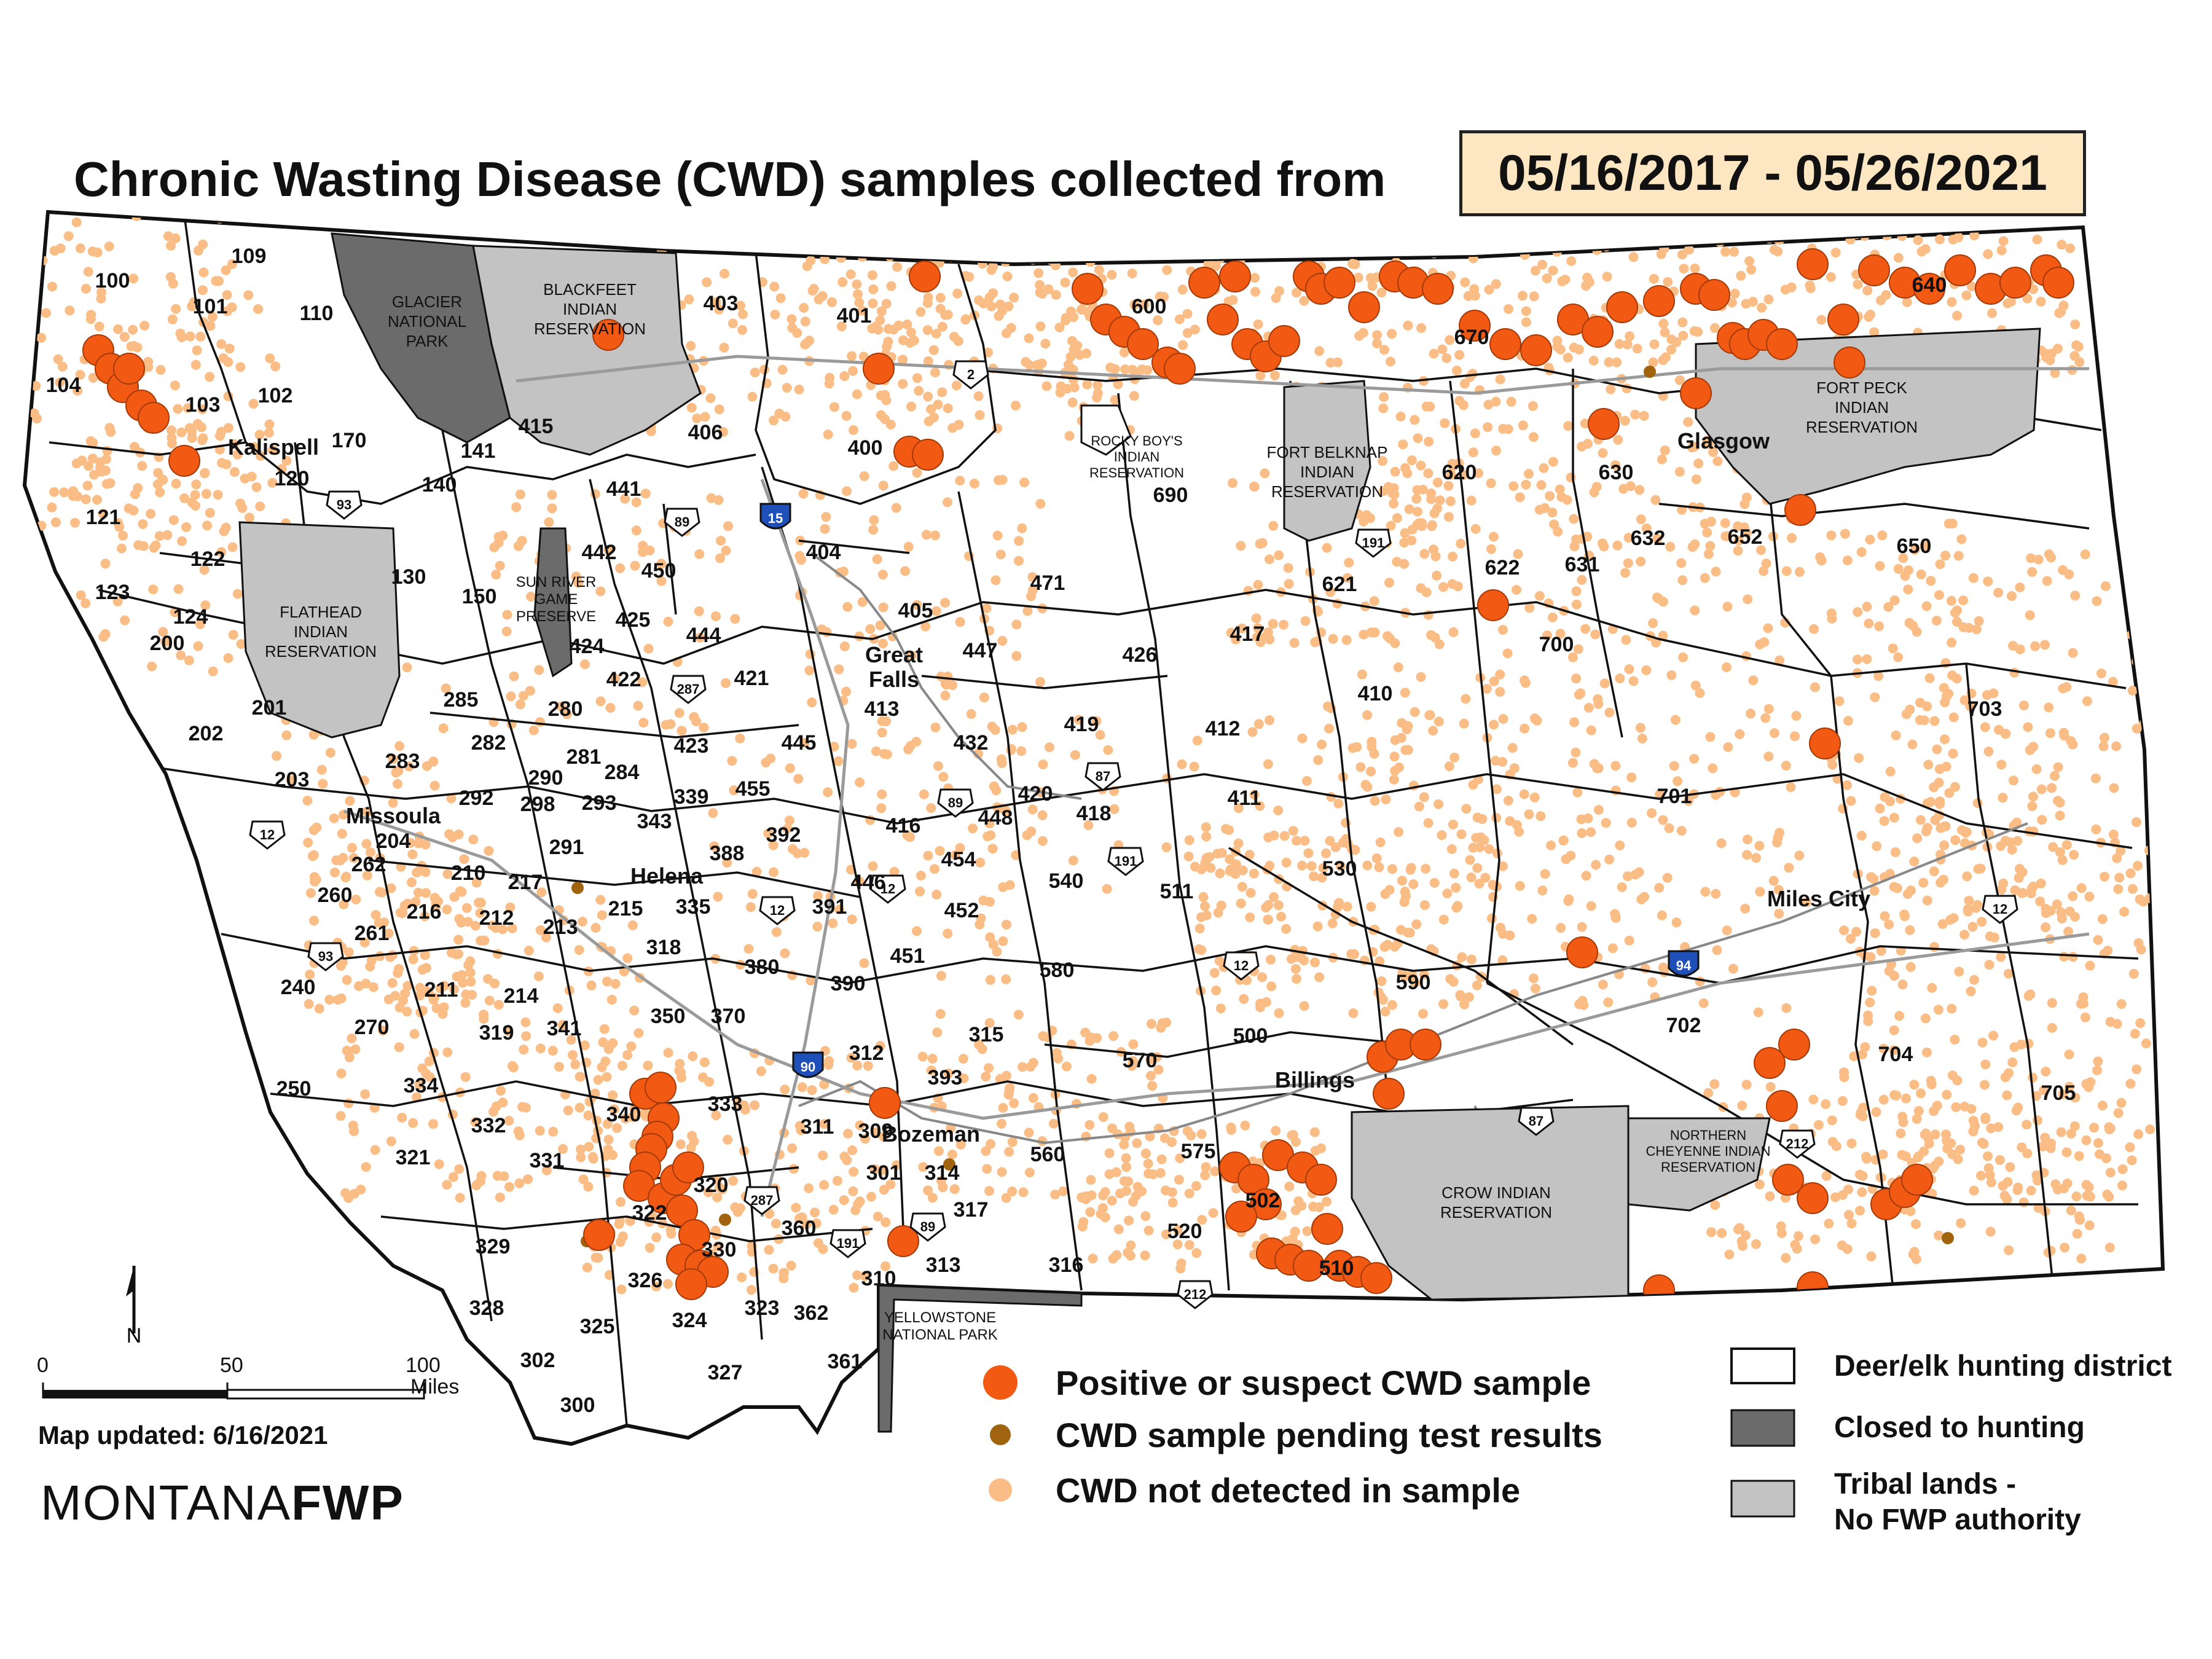  What do you see at coordinates (408, 577) in the screenshot?
I see `district-130-label: 130` at bounding box center [408, 577].